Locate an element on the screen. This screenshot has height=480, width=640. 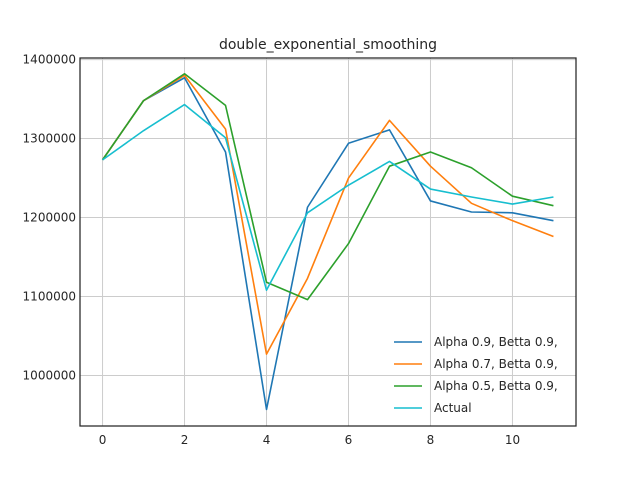
x-tick-label: 6 is located at coordinates (349, 440).